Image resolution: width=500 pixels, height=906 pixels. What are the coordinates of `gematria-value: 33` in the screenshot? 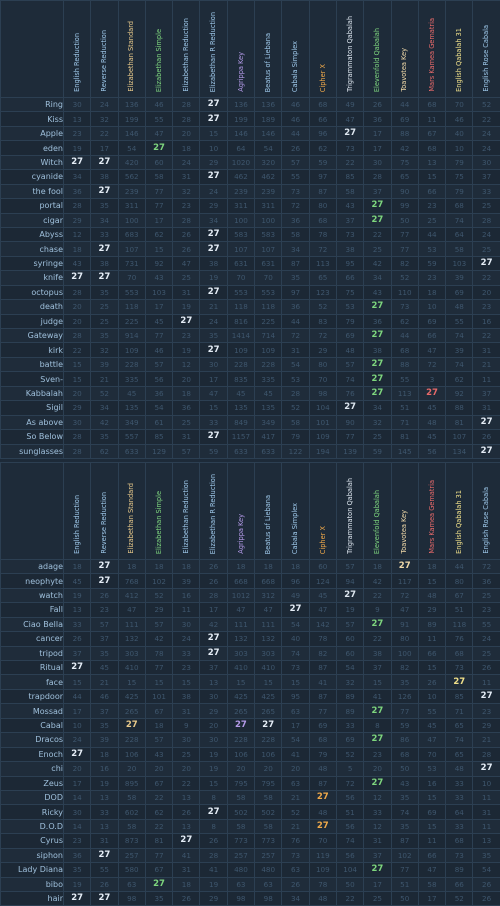 It's located at (104, 234).